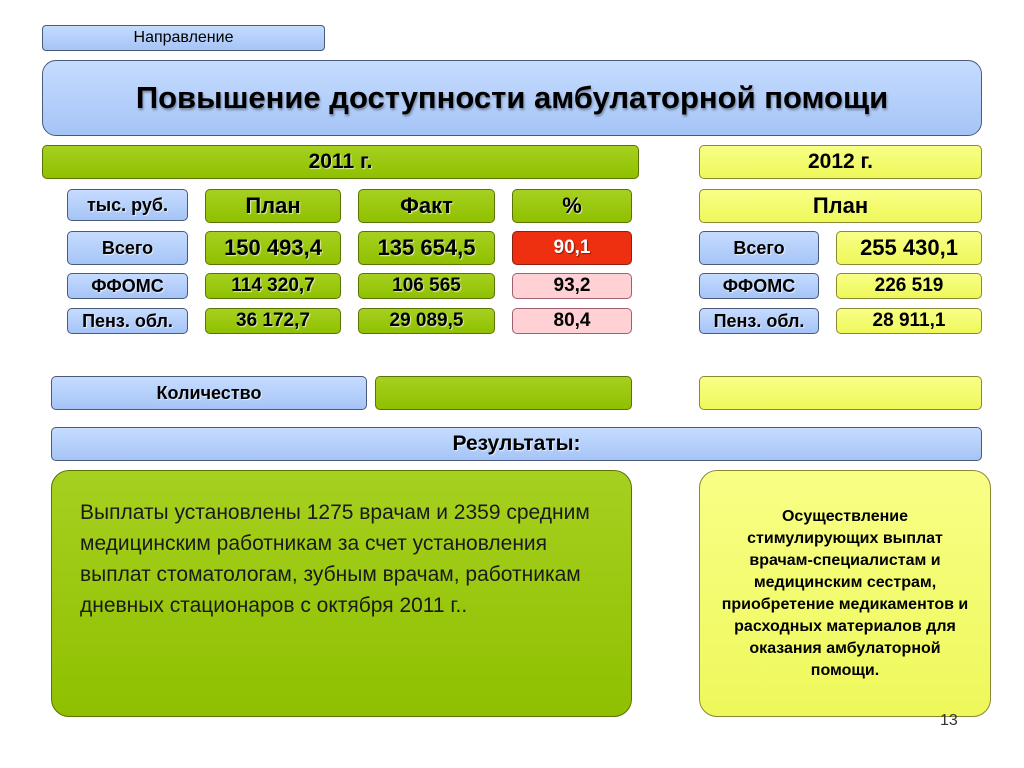 The height and width of the screenshot is (768, 1024). I want to click on plan-2011-header-text: План, so click(273, 205).